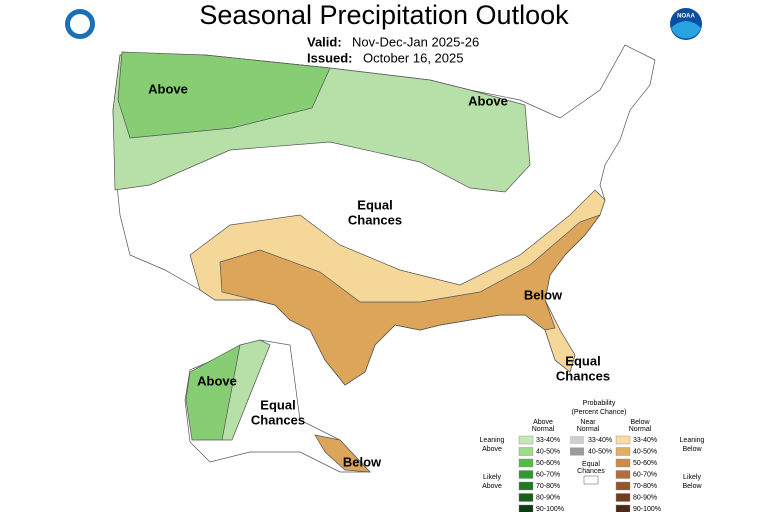 The width and height of the screenshot is (768, 512). I want to click on title: Seasonal Precipitation Outlook, so click(384, 15).